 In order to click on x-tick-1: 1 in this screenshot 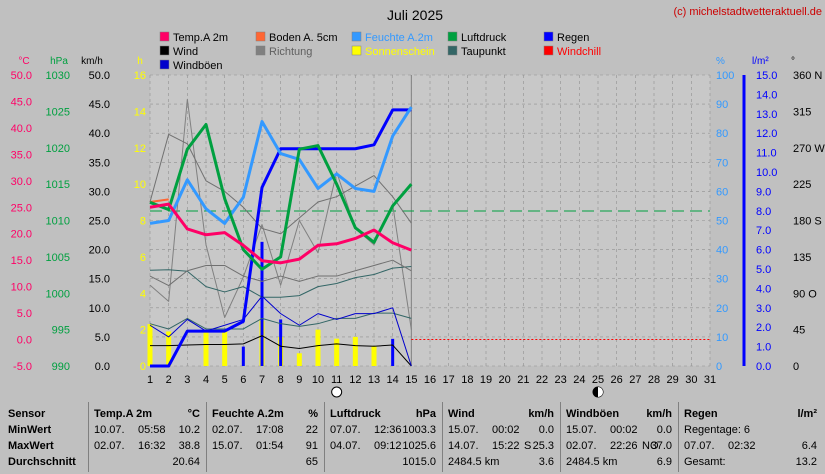, I will do `click(150, 380)`.